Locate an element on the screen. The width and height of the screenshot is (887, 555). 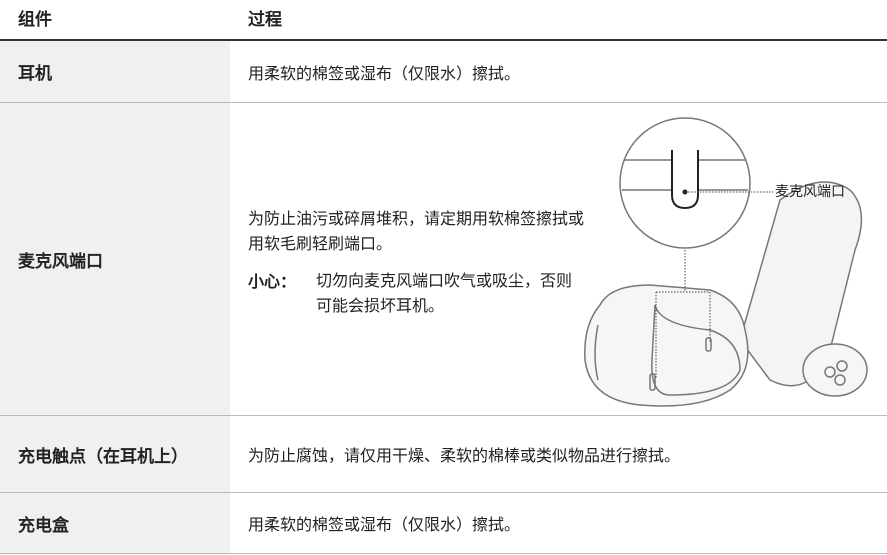
figure-label: 麦克风端口 is located at coordinates (810, 192).